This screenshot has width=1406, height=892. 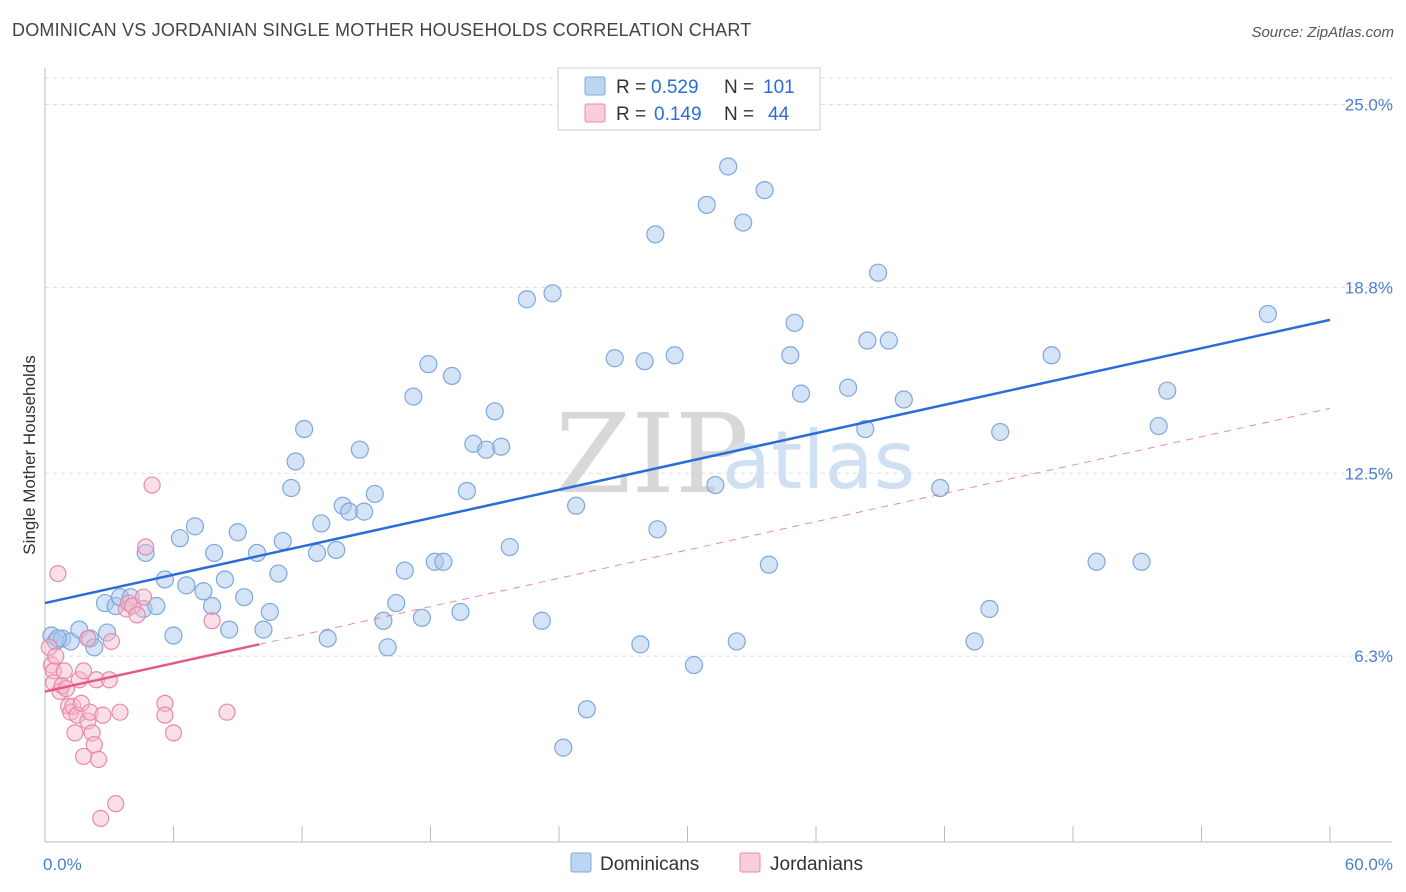 I want to click on jordanians-n-value: 44, so click(x=779, y=114).